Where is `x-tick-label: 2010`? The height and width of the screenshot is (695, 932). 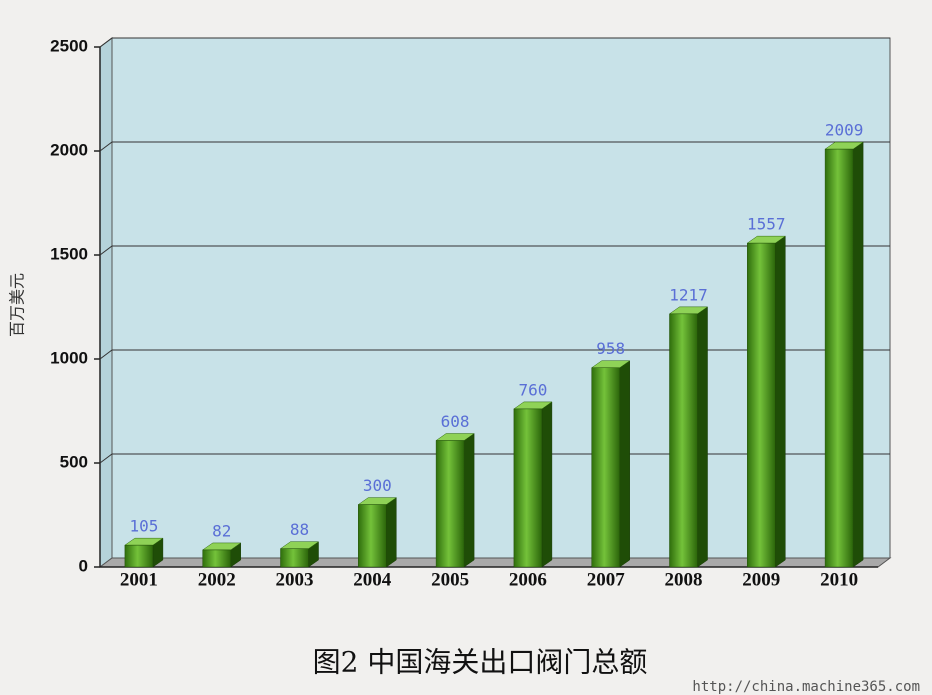 x-tick-label: 2010 is located at coordinates (839, 579).